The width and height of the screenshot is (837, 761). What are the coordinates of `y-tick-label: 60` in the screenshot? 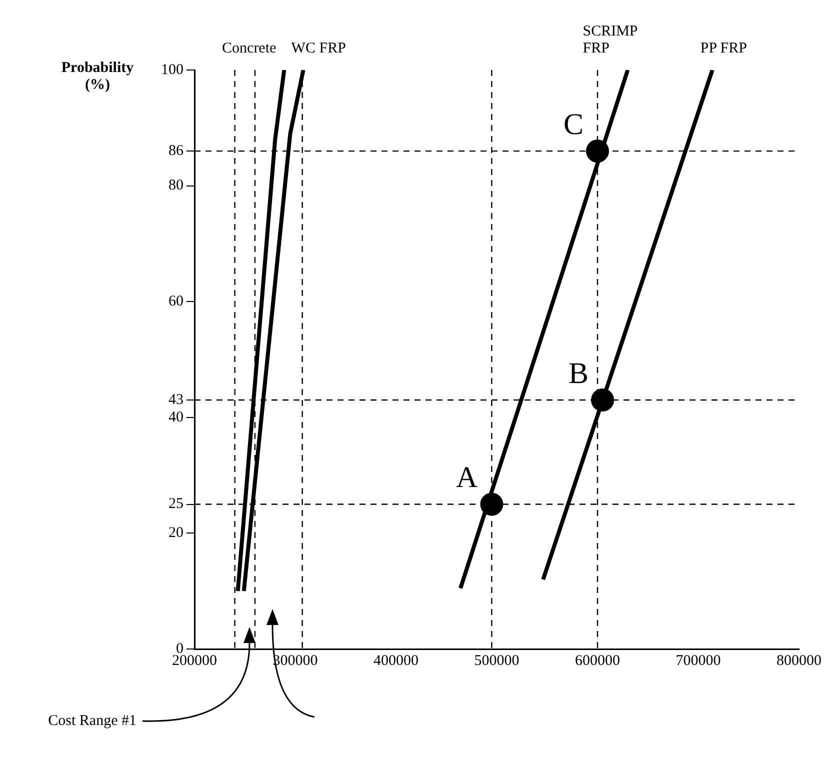 It's located at (176, 302).